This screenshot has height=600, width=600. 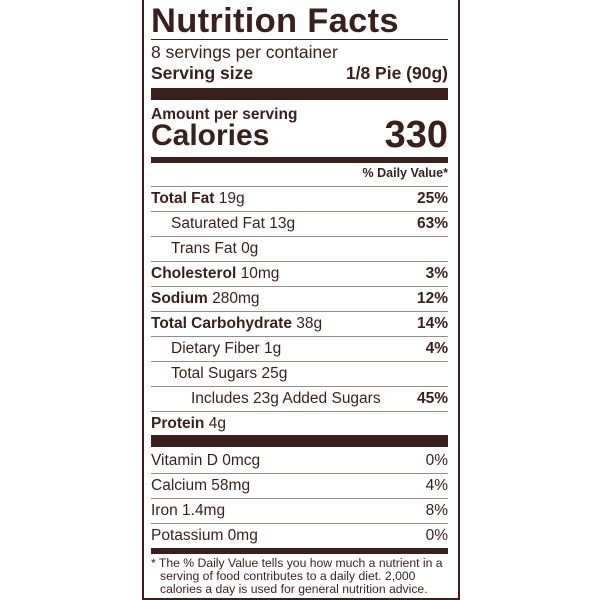 What do you see at coordinates (299, 536) in the screenshot?
I see `vitamin-row: Potassium 0mg 0%` at bounding box center [299, 536].